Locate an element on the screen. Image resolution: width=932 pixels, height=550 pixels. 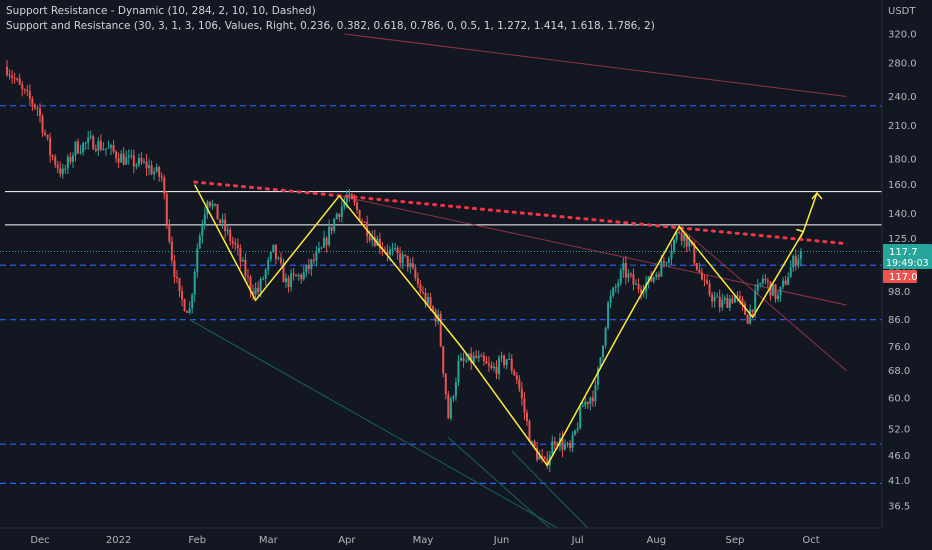
time-axis: Dec 2022 Feb Mar Apr May Jun Jul Aug Sep Oct is located at coordinates (424, 540).